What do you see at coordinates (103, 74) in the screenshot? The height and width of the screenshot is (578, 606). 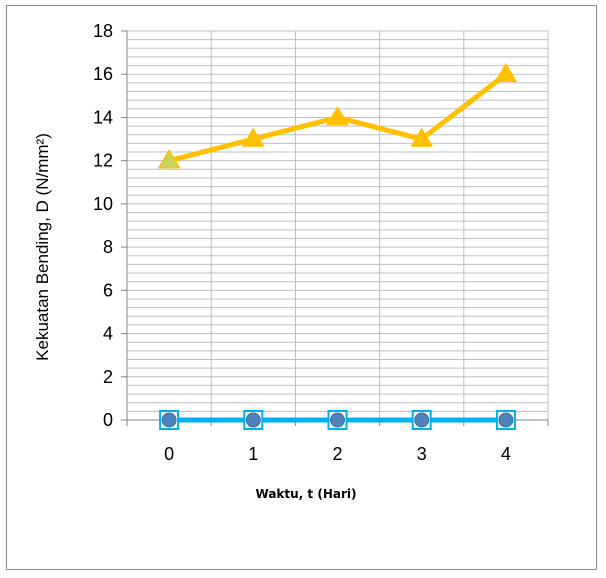 I see `y-tick-label: 16` at bounding box center [103, 74].